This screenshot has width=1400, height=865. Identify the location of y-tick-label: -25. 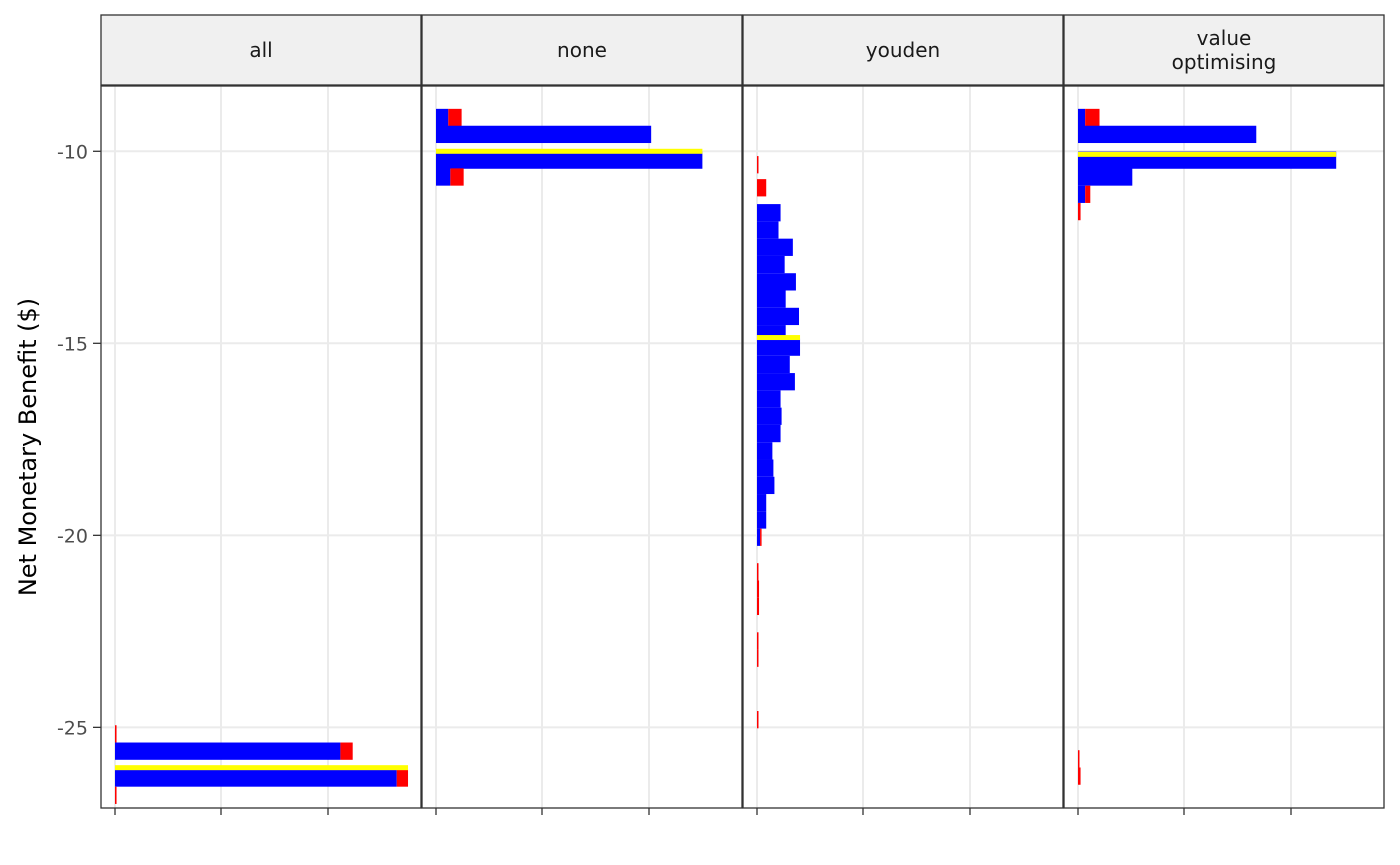
(72, 728).